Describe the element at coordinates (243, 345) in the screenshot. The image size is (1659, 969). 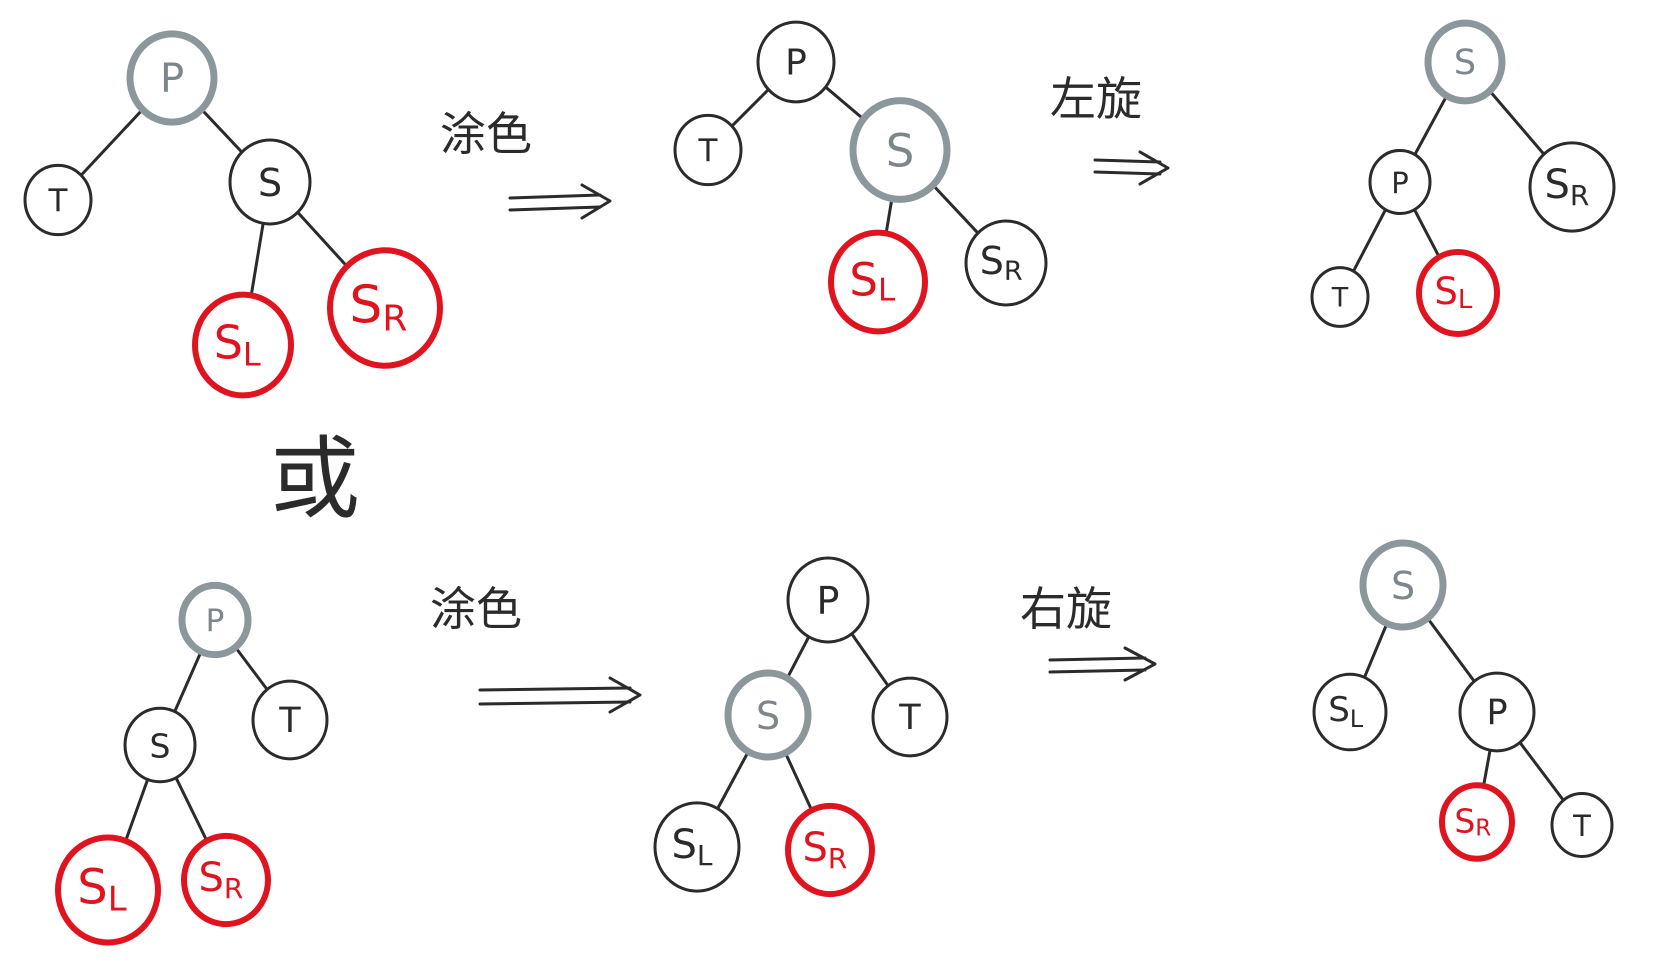
I see `tree1-node-sl: SL` at that location.